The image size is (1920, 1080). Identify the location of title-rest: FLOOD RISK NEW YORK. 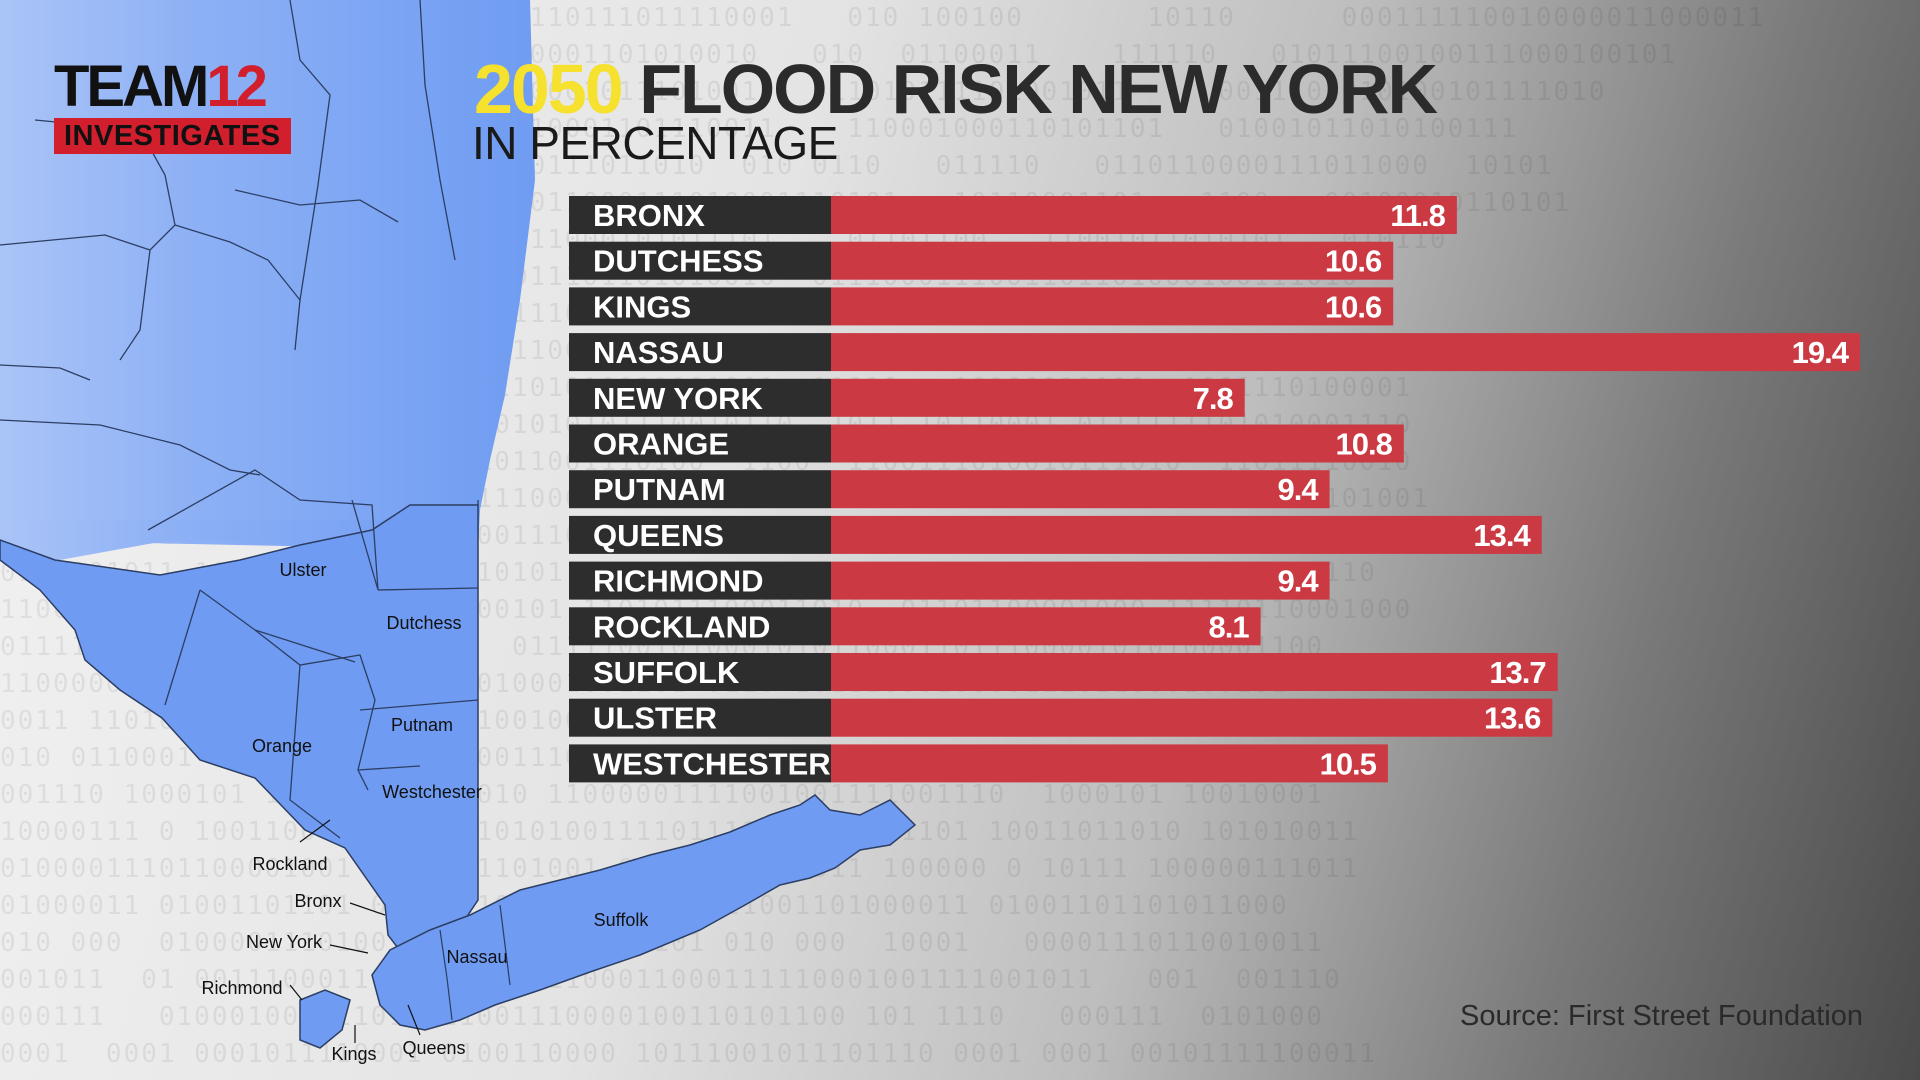
(1038, 89).